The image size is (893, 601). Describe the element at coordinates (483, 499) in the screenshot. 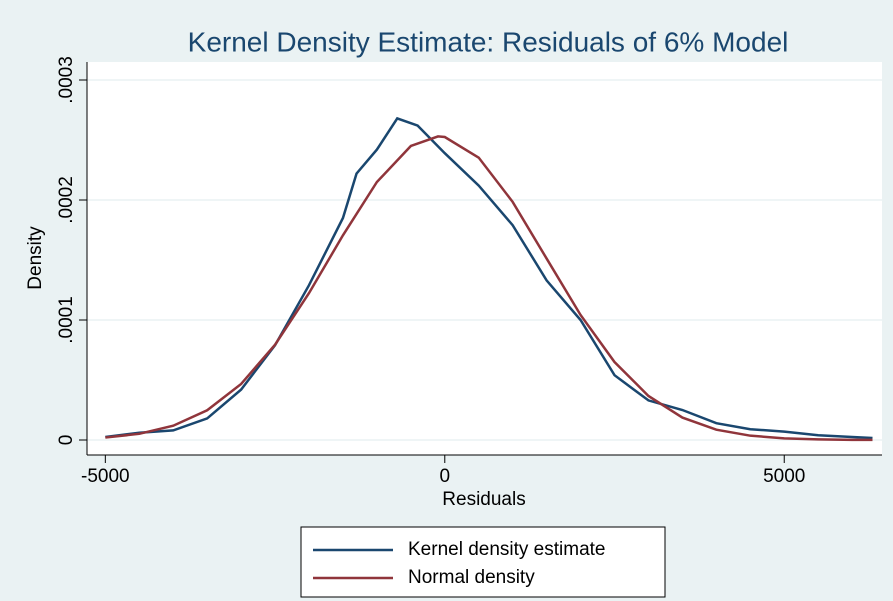

I see `x-axis-label: Residuals` at that location.